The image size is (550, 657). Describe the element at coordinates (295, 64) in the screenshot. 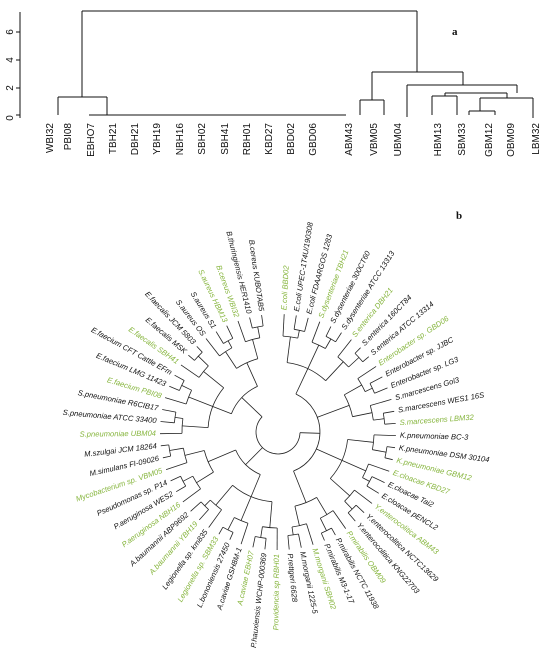

I see `dendrogram-branches` at that location.